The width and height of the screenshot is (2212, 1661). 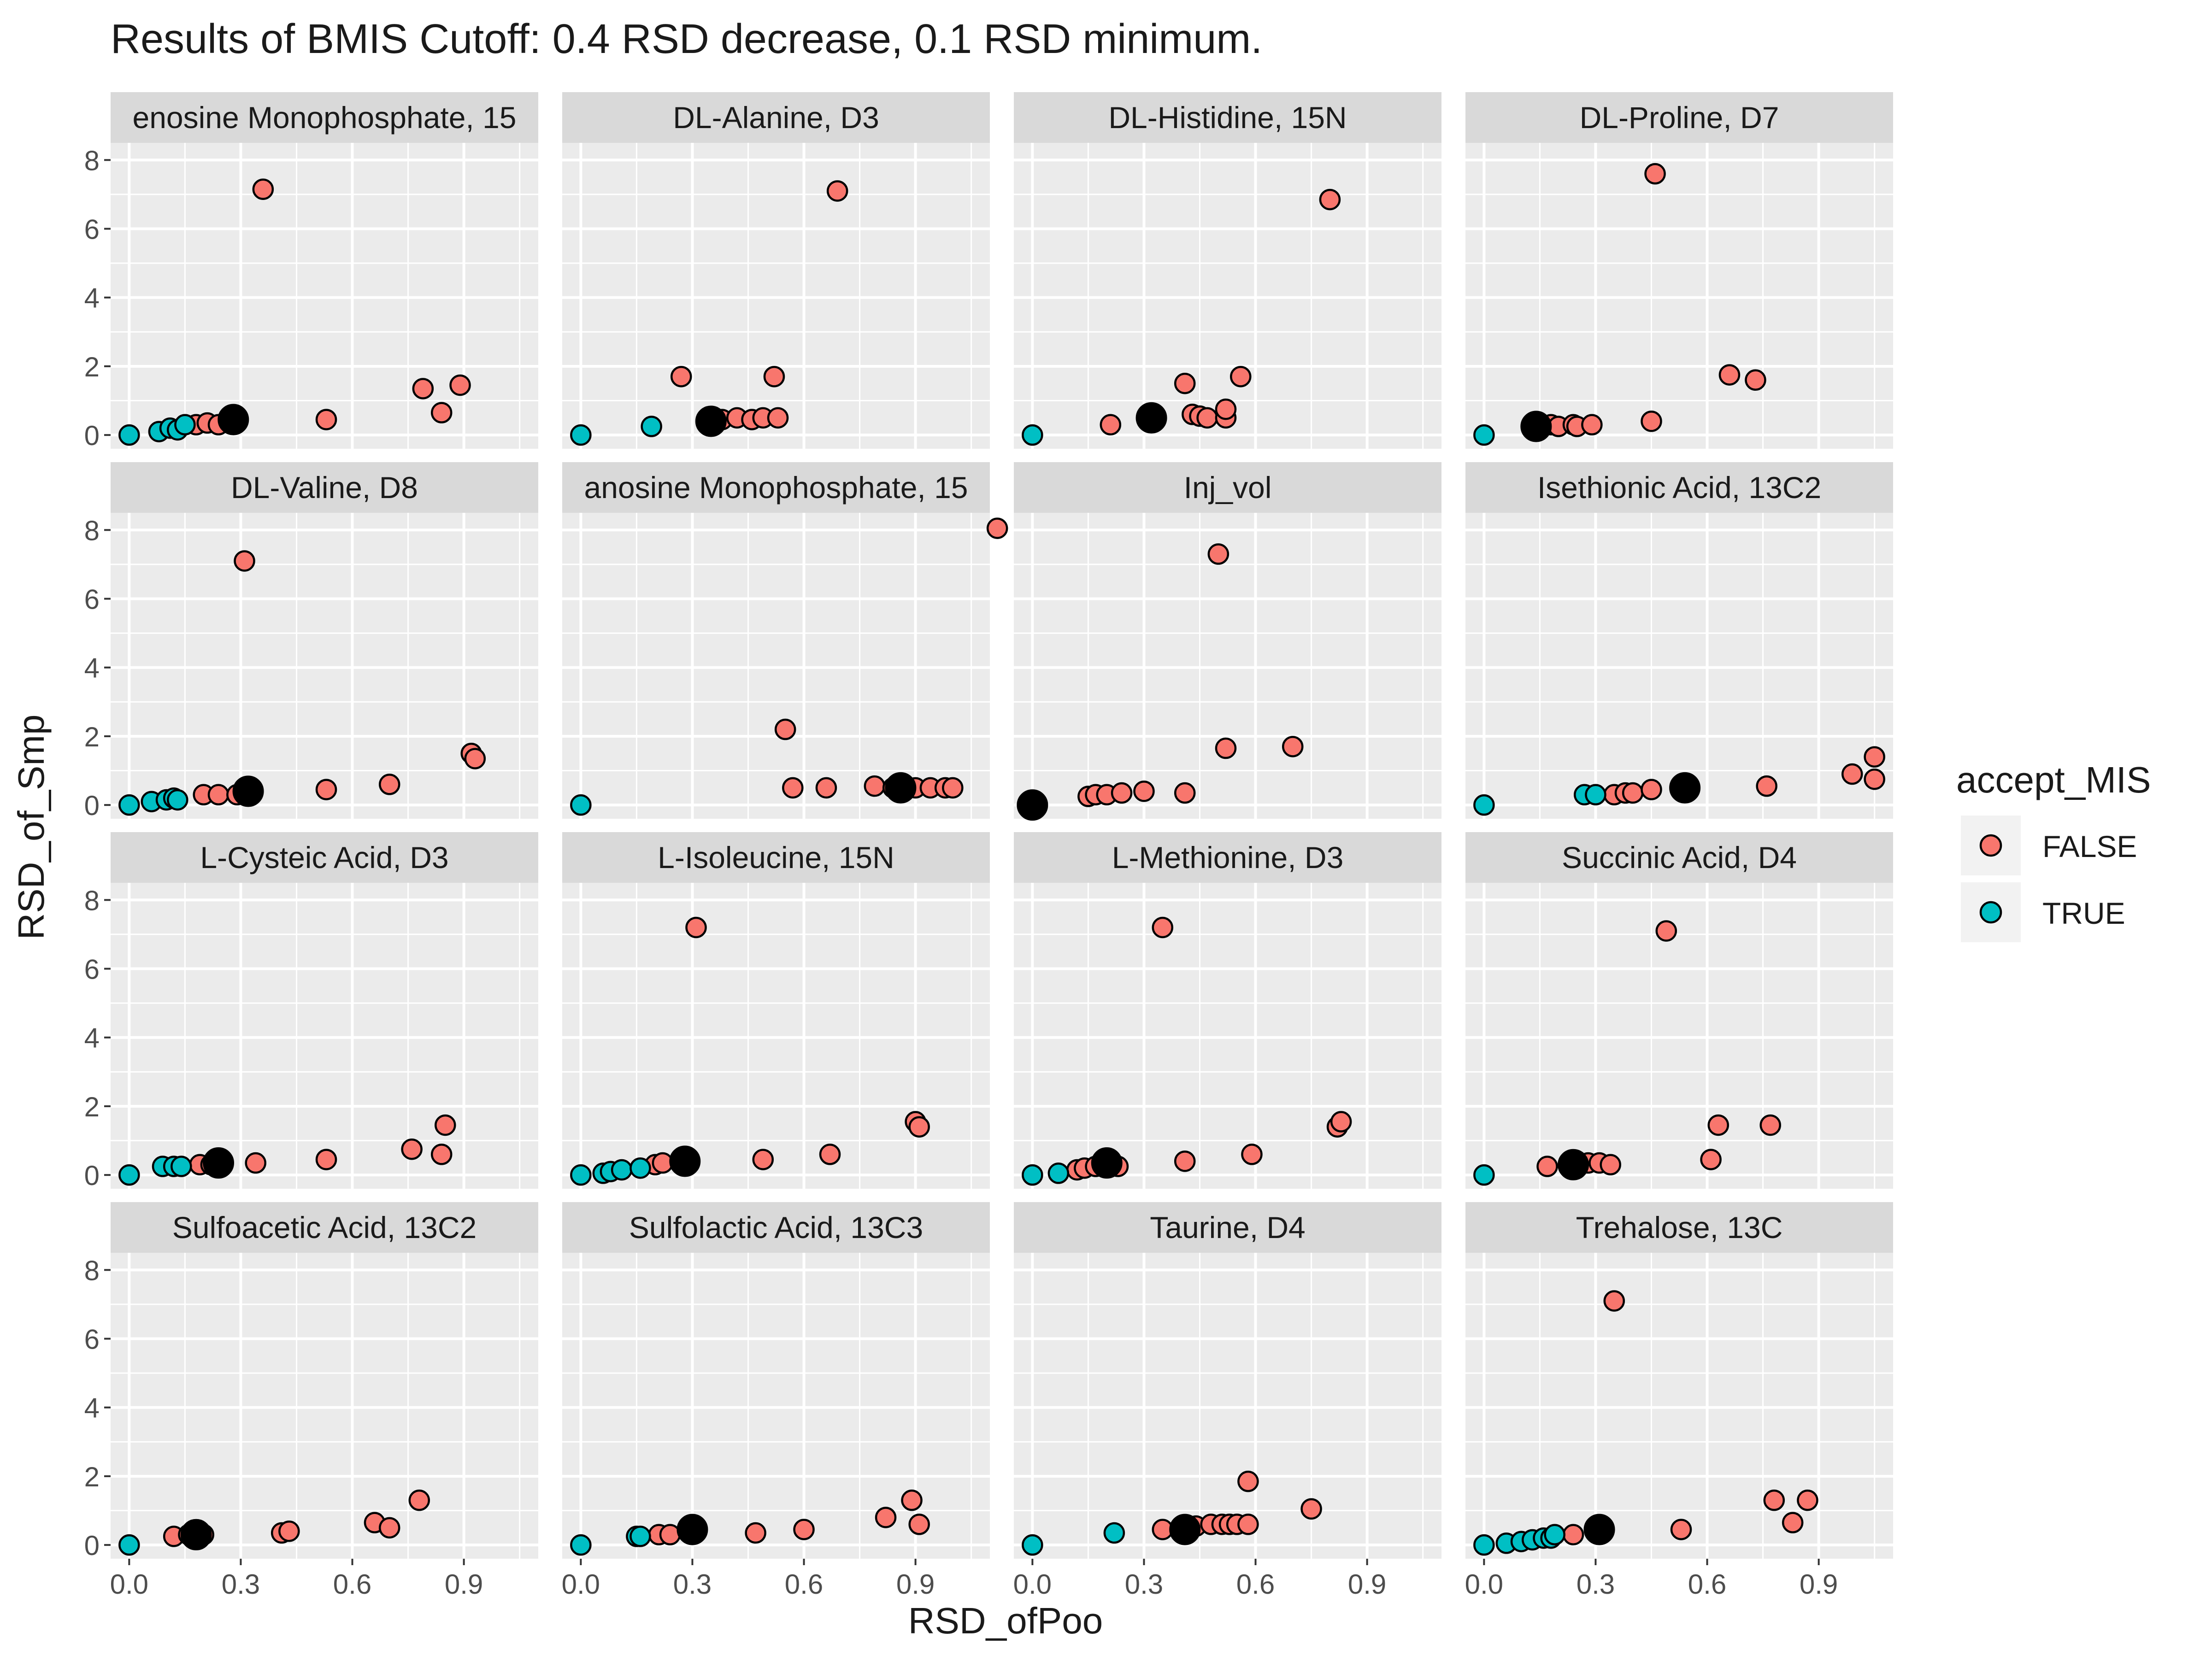 I want to click on panel-l-methionine-d3: L-Methionine, D3, so click(x=1227, y=1010).